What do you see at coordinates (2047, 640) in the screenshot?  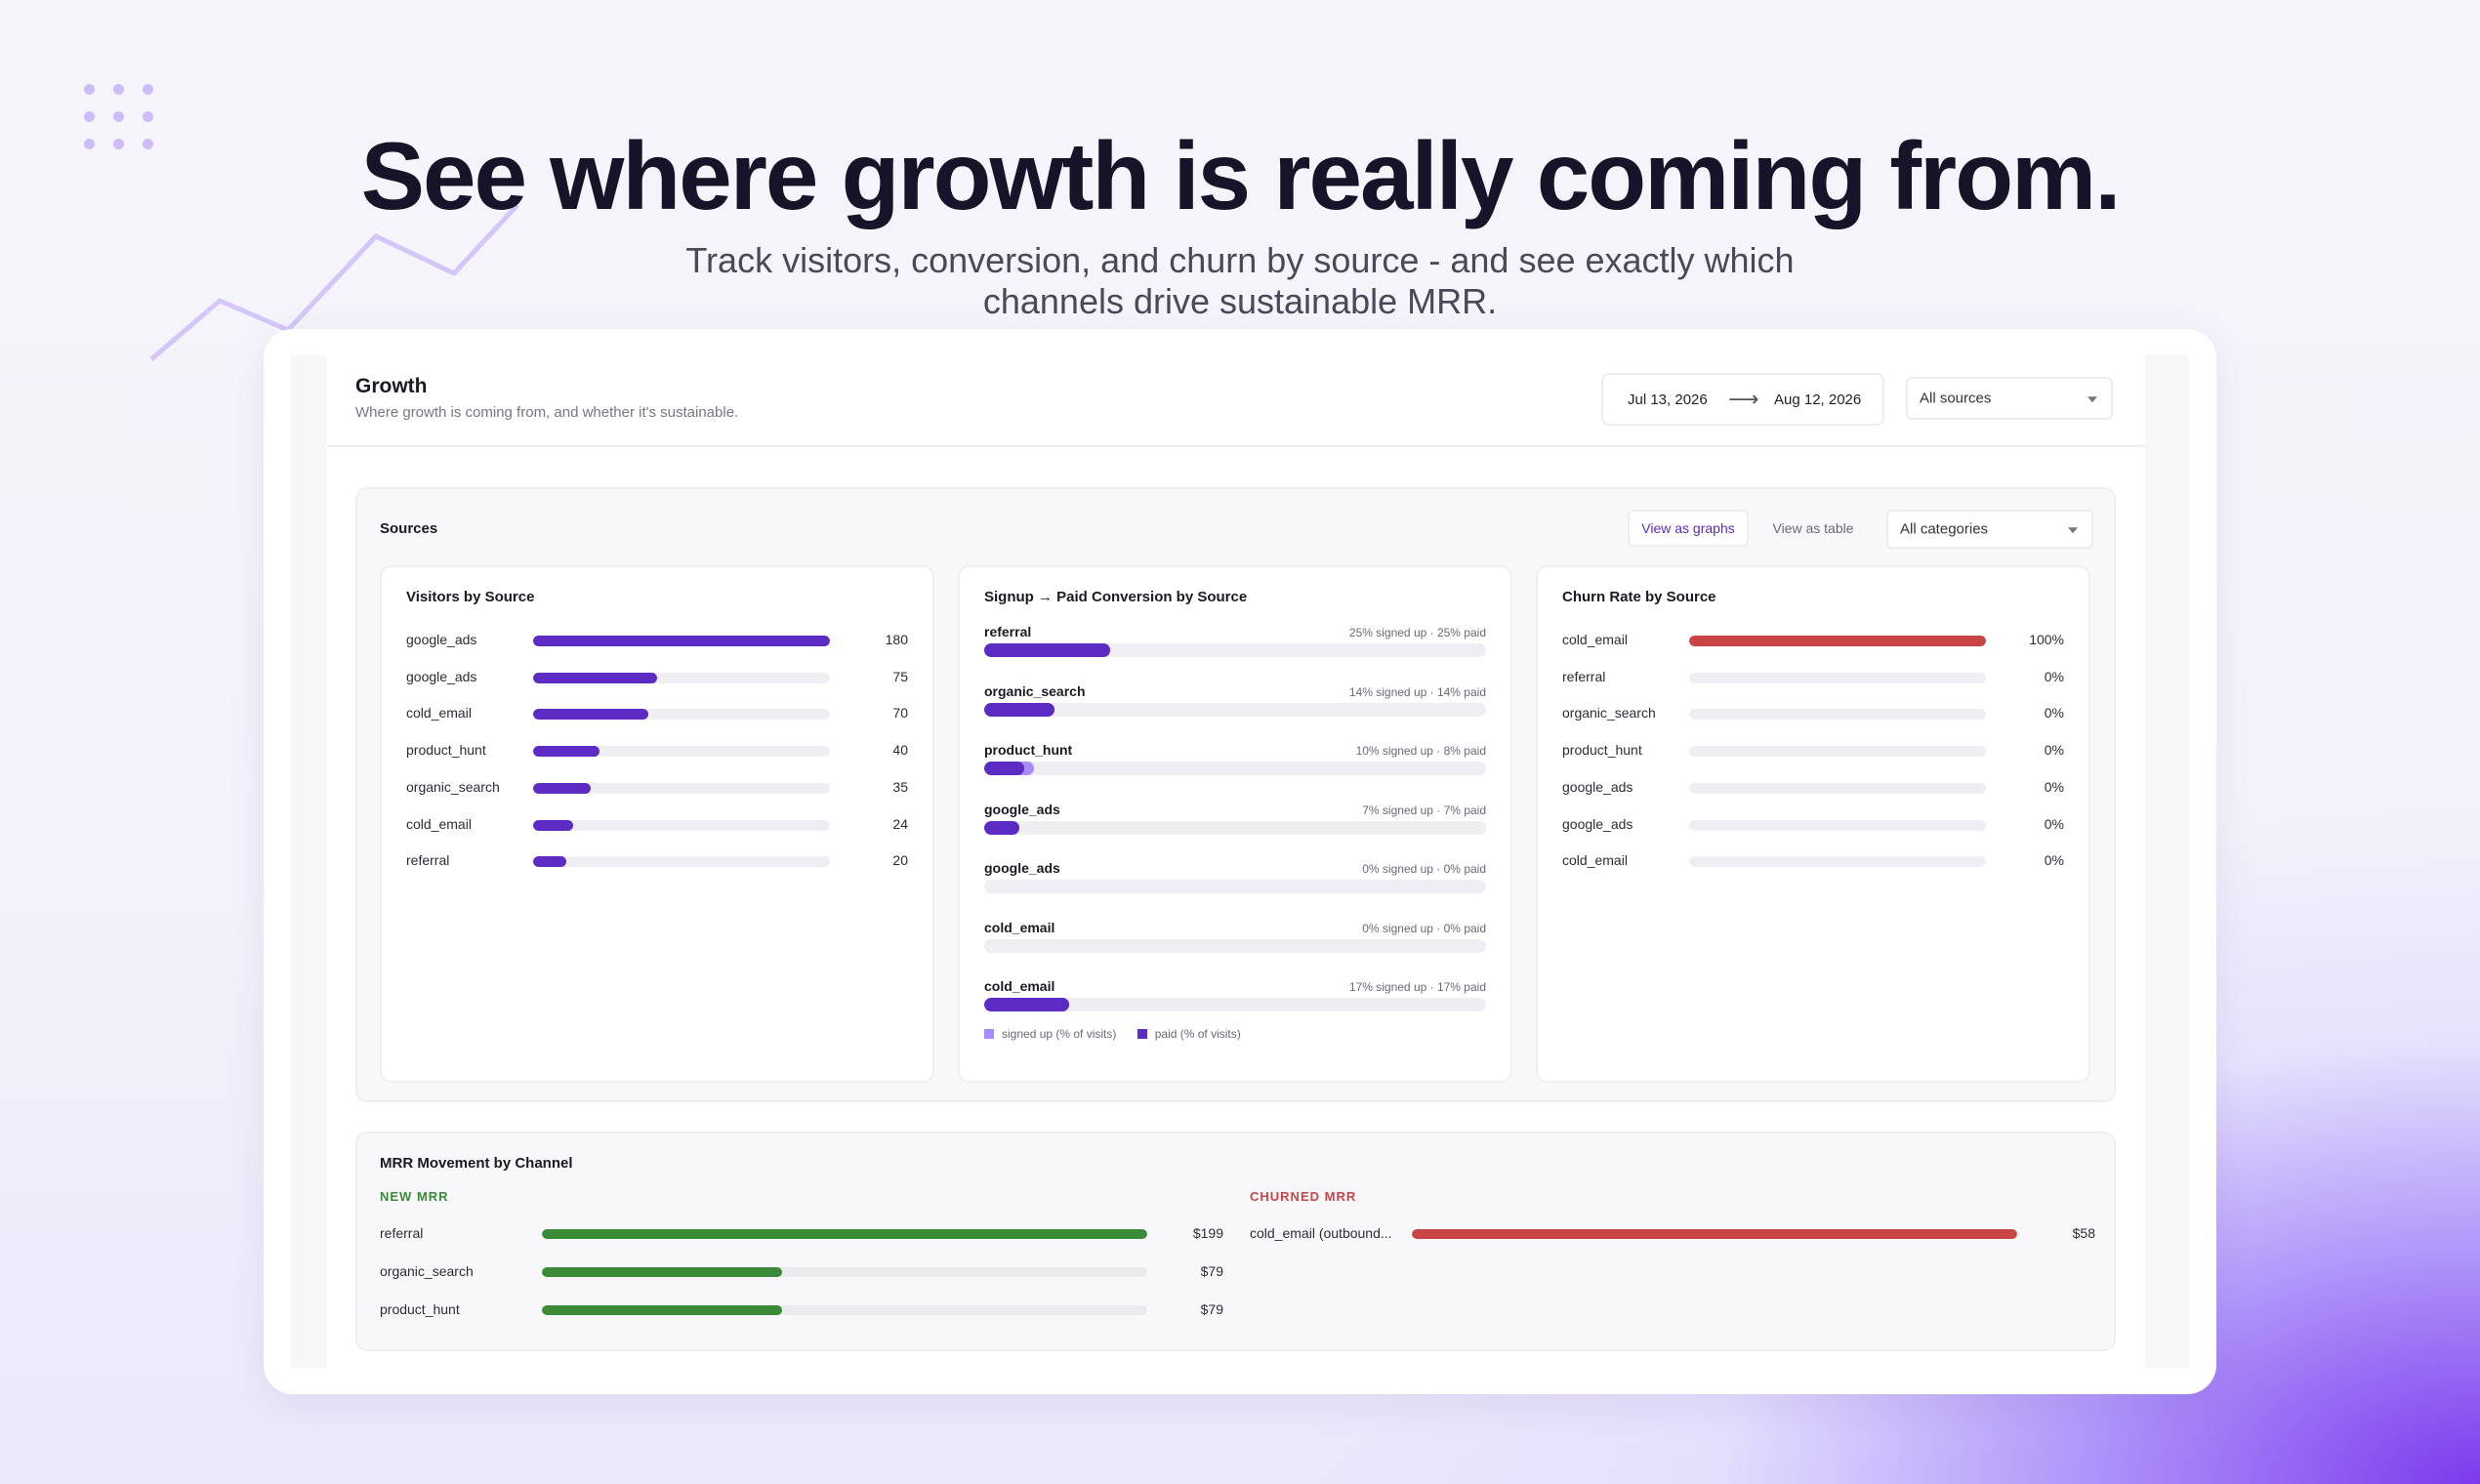 I see `churn-rate: 100%` at bounding box center [2047, 640].